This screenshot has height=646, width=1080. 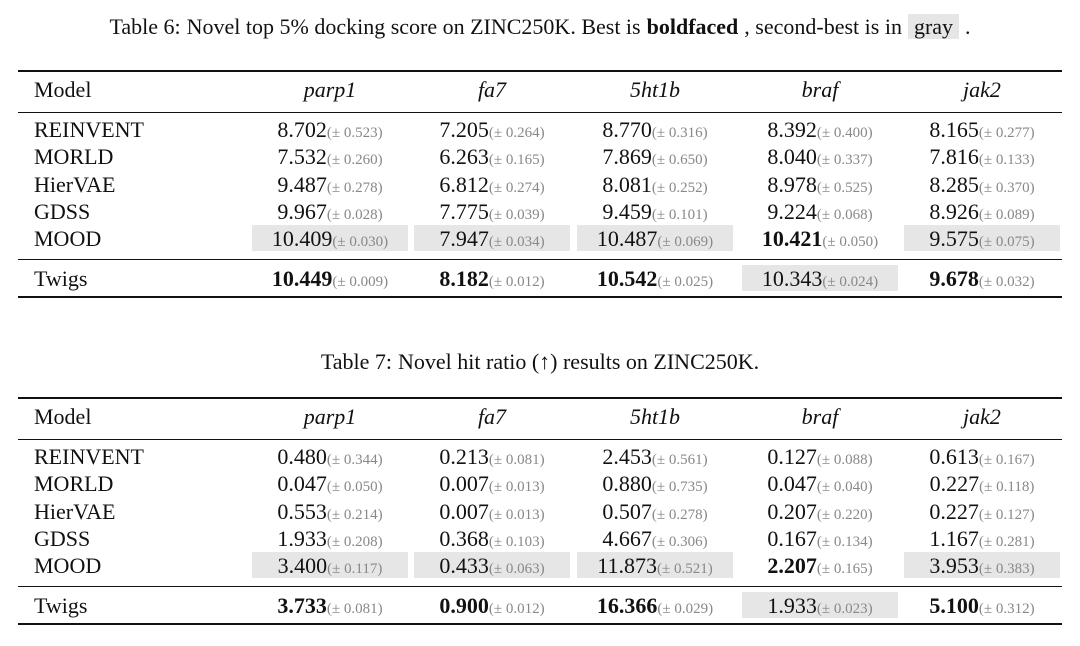 I want to click on cell-mean: 16.366, so click(x=627, y=605).